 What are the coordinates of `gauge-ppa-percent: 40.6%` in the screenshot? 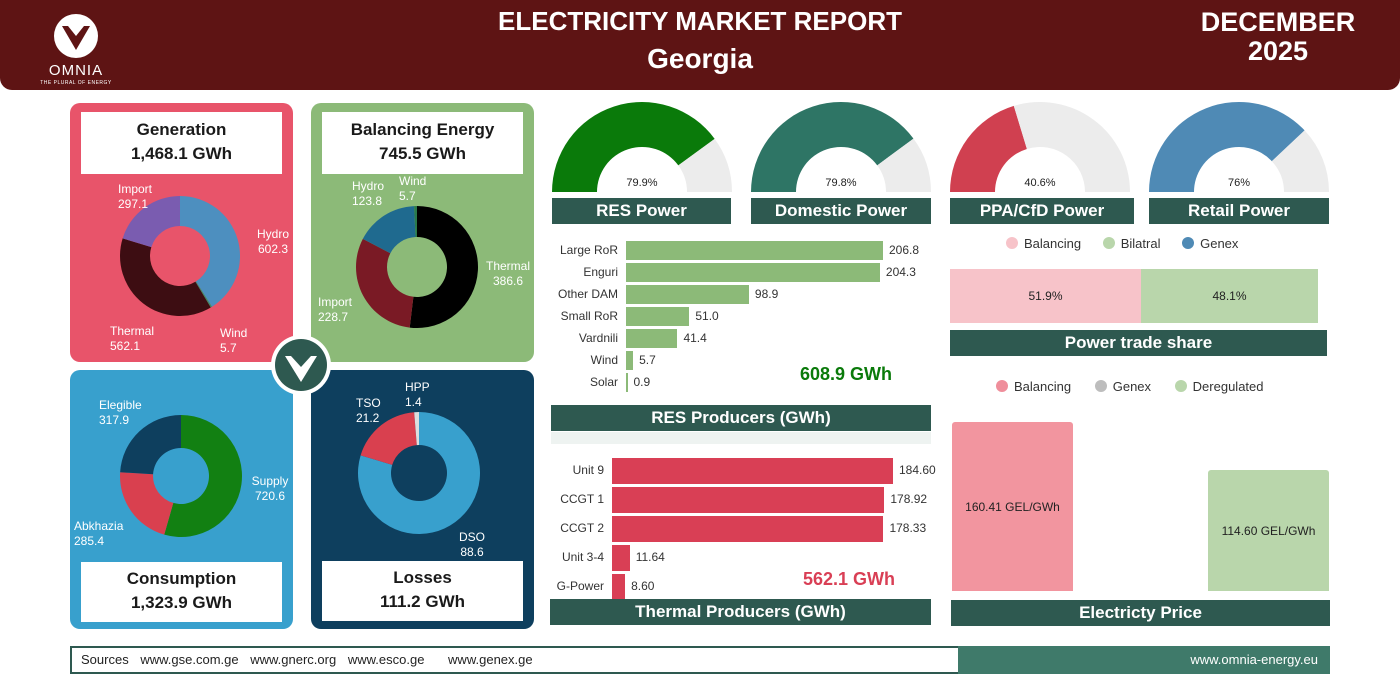 It's located at (1040, 183).